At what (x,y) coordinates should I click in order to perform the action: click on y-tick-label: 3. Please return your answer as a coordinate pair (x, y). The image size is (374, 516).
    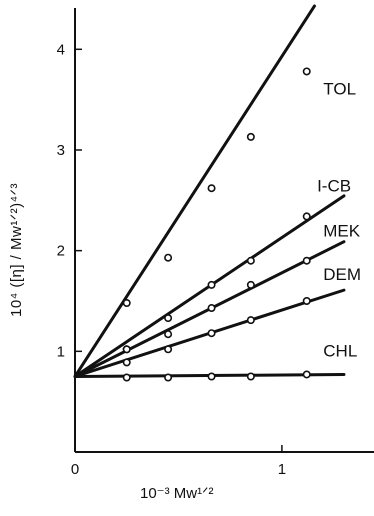
    Looking at the image, I should click on (61, 150).